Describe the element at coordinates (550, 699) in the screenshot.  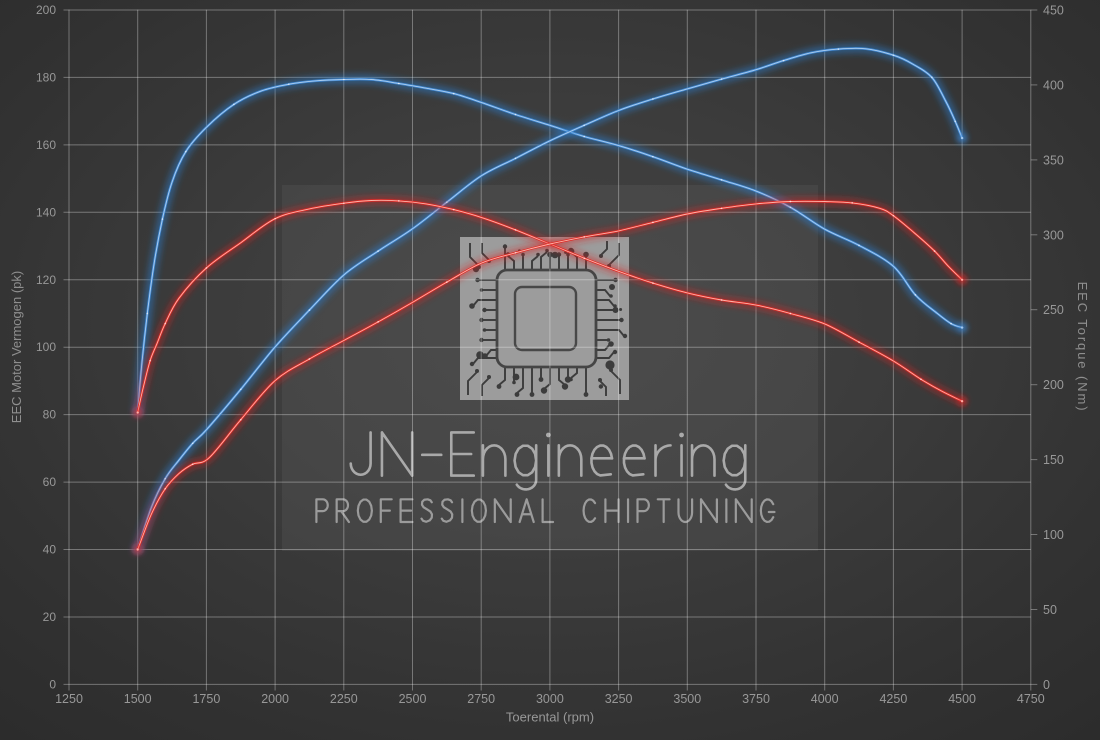
I see `svg-text: 3000` at that location.